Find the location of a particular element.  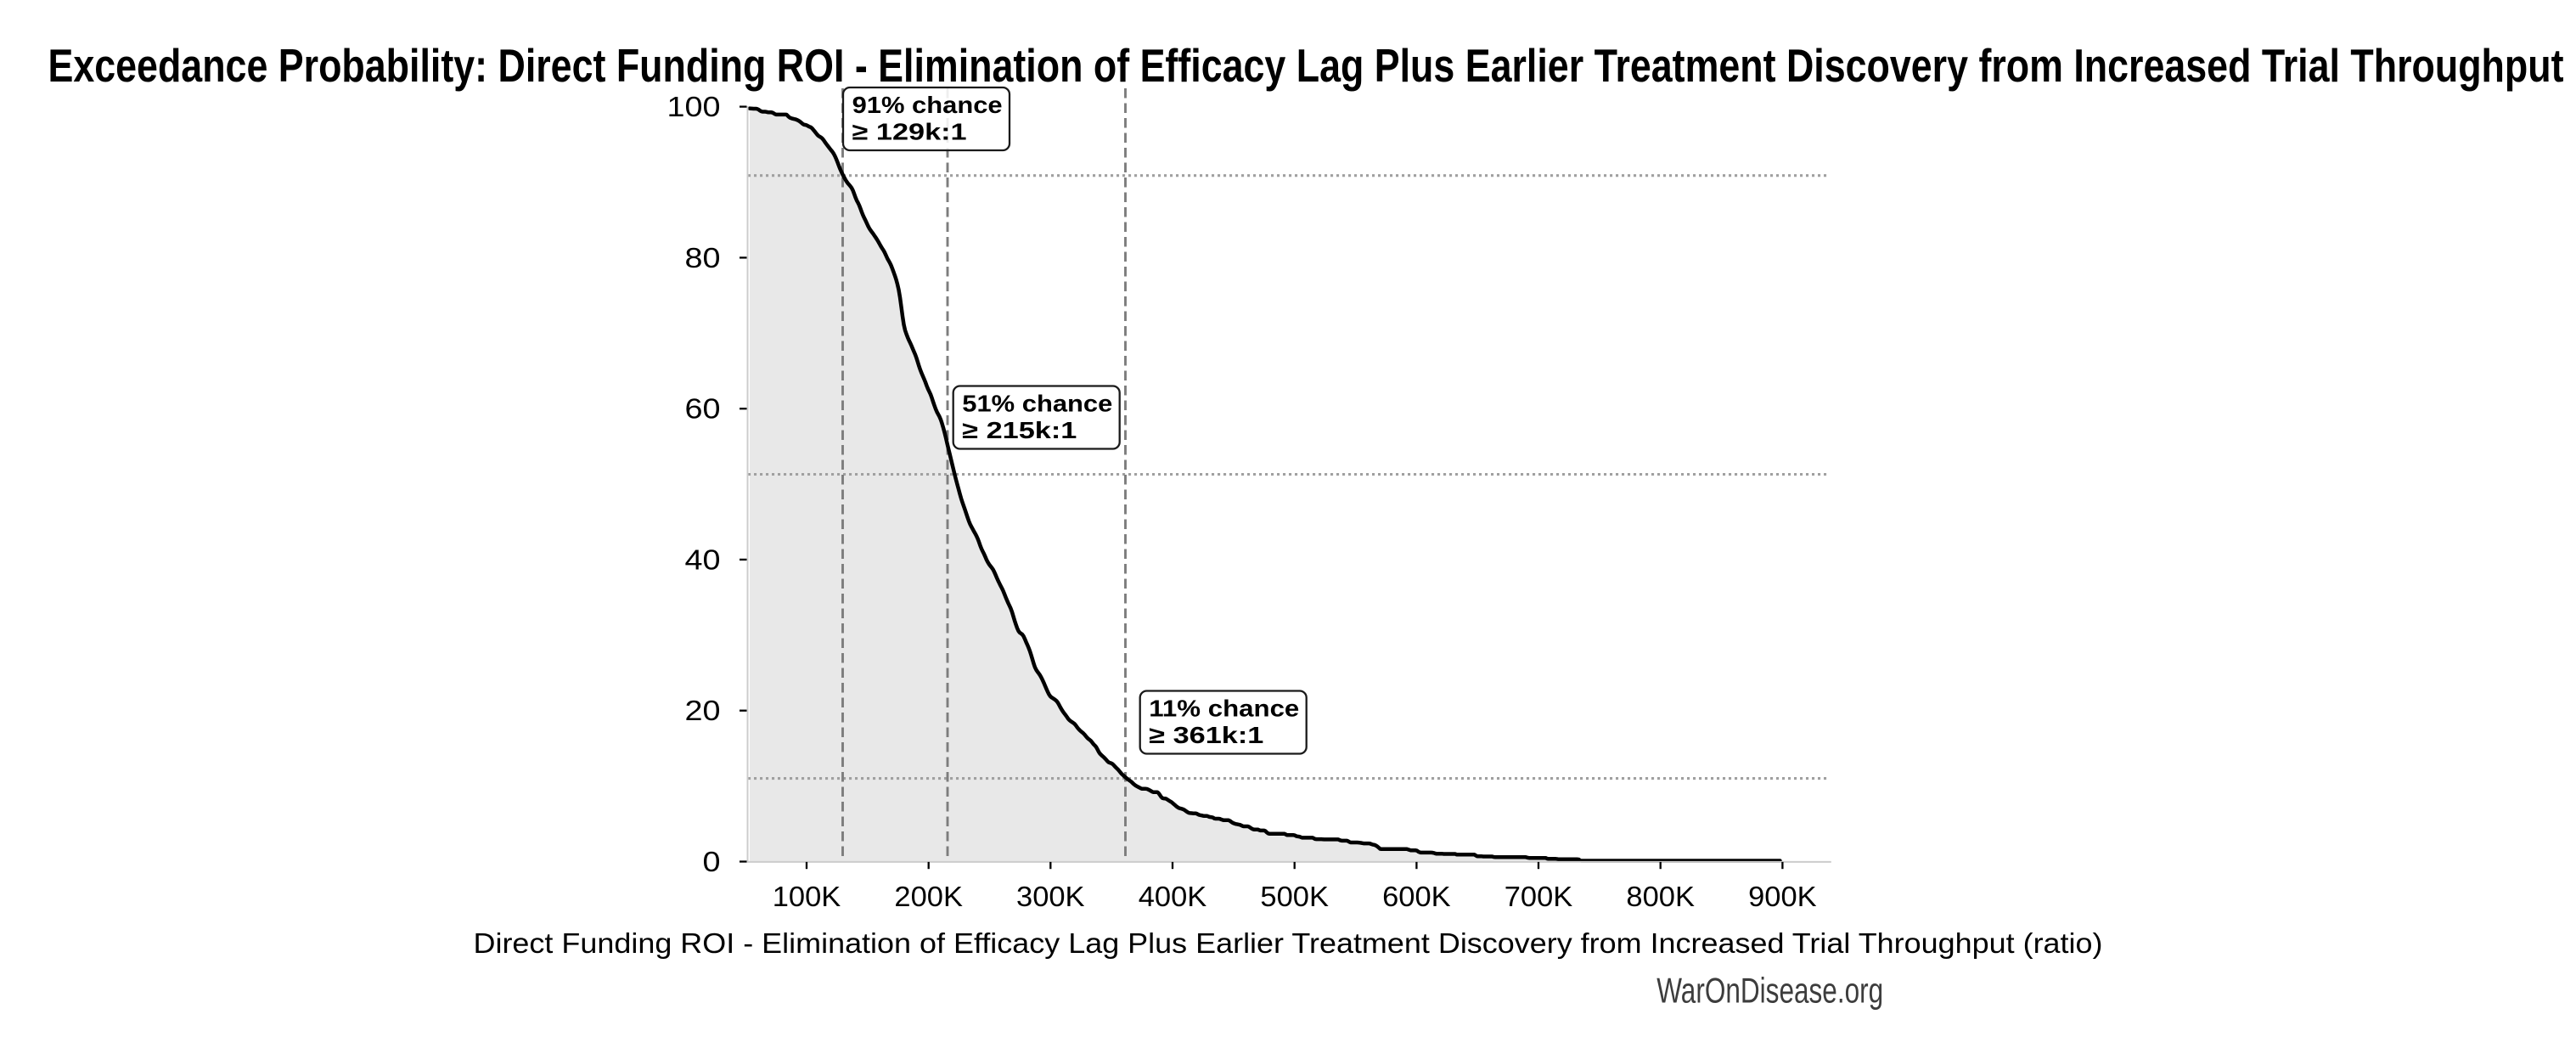

svg-text: 60 is located at coordinates (703, 409).